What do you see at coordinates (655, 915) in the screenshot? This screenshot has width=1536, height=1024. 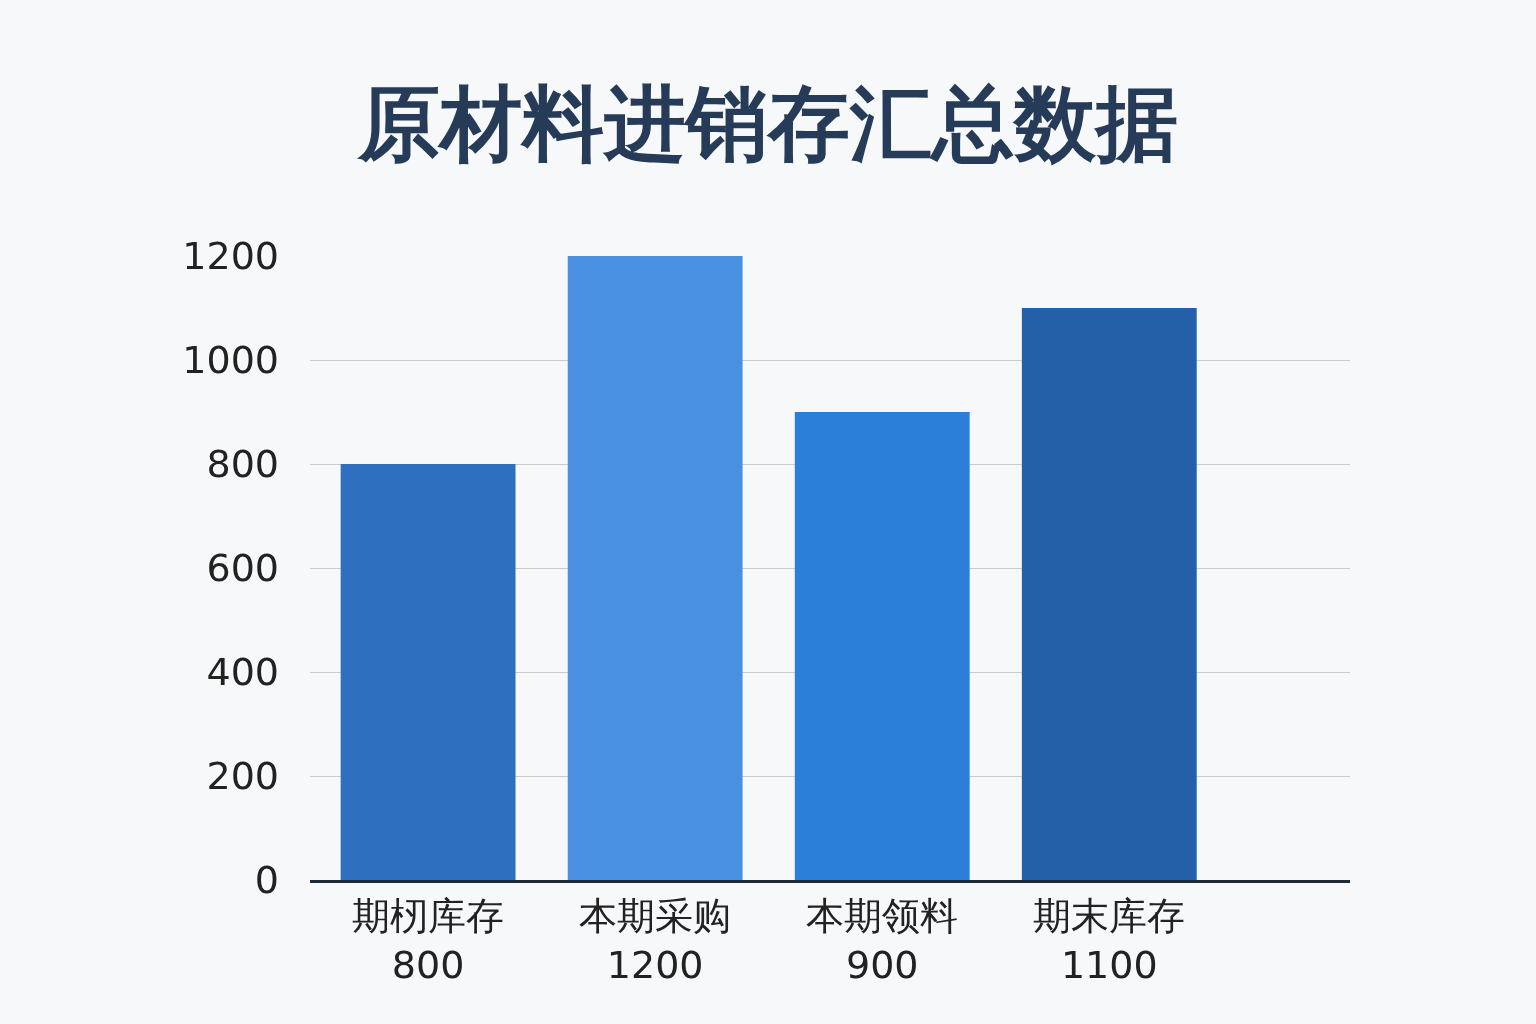 I see `x-tick-label: 本期采购` at bounding box center [655, 915].